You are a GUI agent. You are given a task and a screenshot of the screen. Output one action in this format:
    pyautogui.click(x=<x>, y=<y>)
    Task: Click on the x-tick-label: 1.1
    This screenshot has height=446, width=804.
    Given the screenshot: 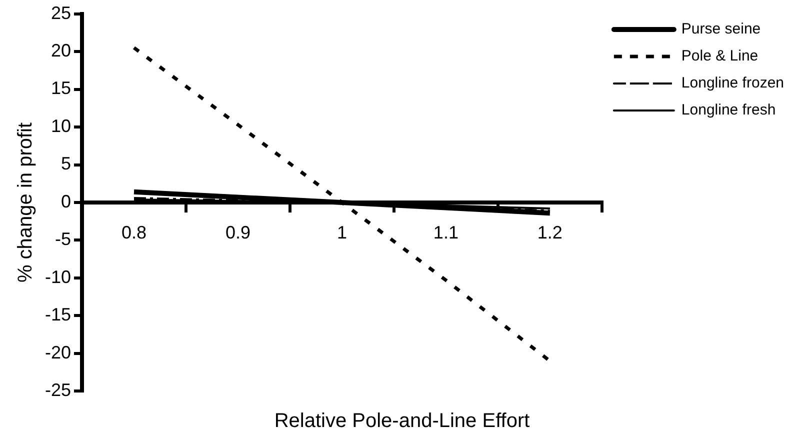 What is the action you would take?
    pyautogui.click(x=445, y=232)
    